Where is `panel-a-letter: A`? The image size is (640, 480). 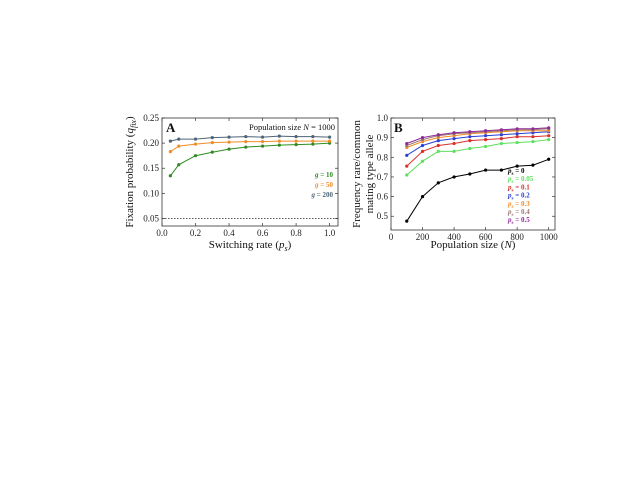
panel-a-letter: A is located at coordinates (171, 127).